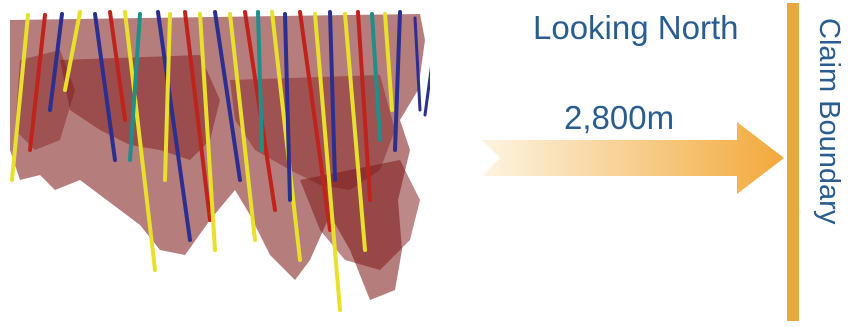 This screenshot has height=327, width=853. Describe the element at coordinates (633, 158) in the screenshot. I see `right-arrow-icon` at that location.